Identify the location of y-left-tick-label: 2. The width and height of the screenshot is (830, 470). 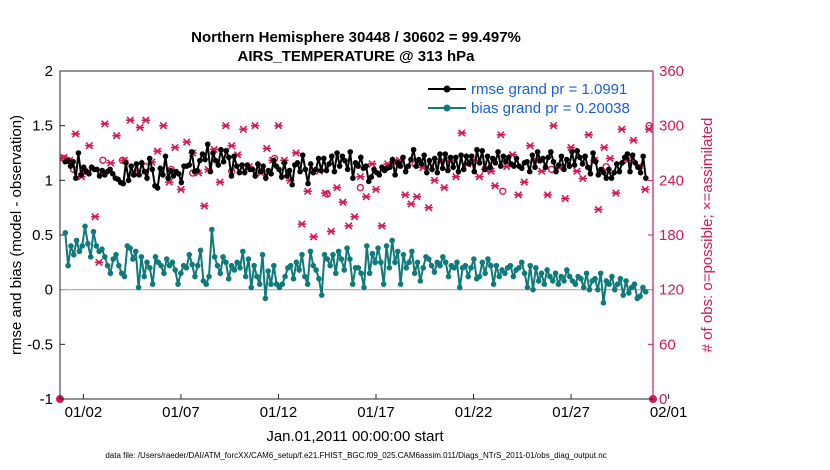
(49, 71).